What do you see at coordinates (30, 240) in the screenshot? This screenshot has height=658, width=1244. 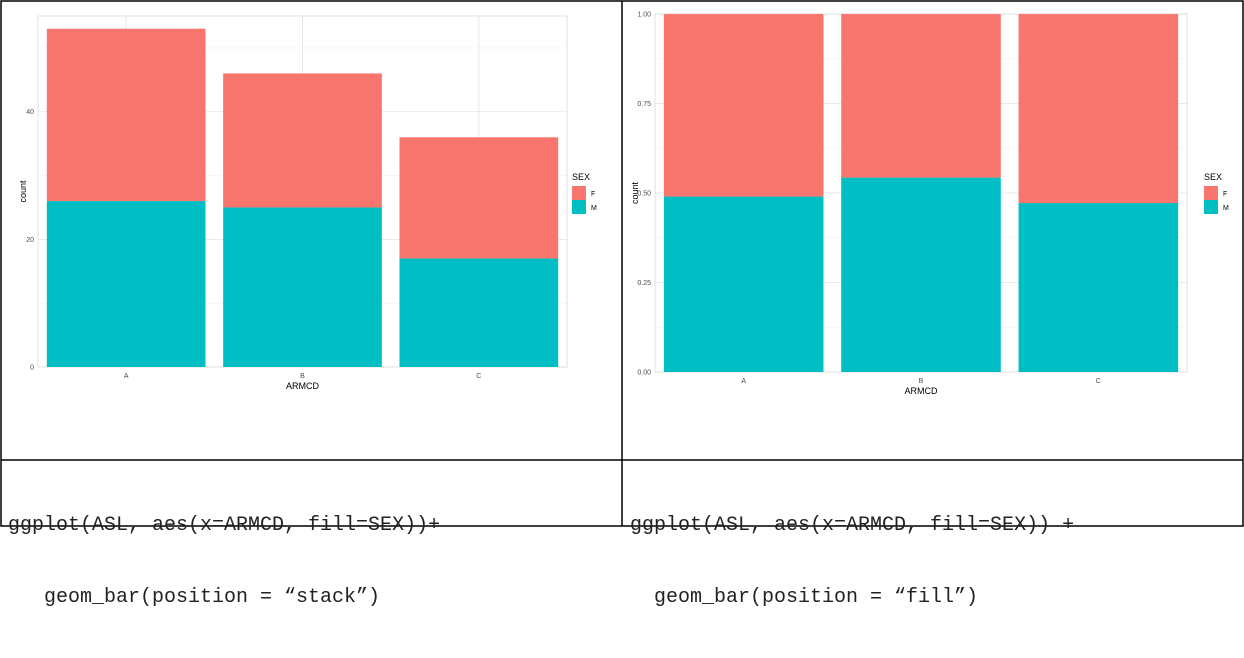 I see `y-tick-label: 20` at bounding box center [30, 240].